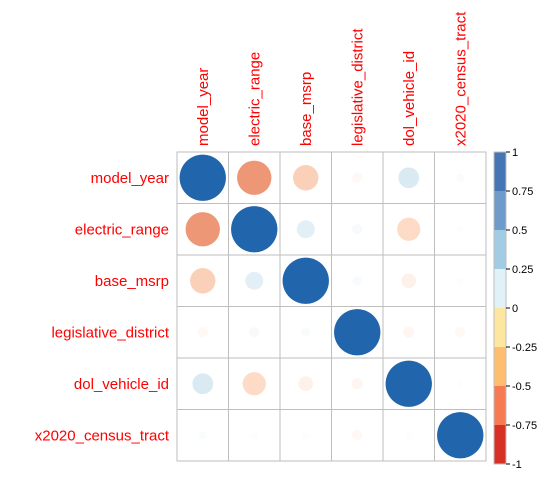 The height and width of the screenshot is (477, 556). Describe the element at coordinates (357, 281) in the screenshot. I see `correlation-circle-base_msrp-legislative_district` at that location.